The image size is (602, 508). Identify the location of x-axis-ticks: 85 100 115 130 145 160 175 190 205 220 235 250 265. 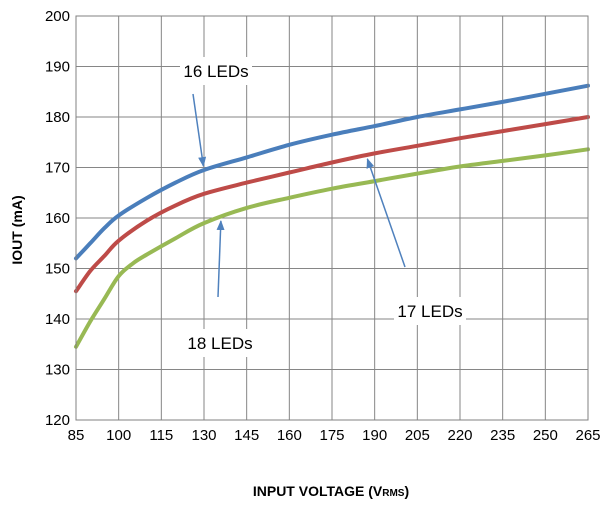
(334, 435).